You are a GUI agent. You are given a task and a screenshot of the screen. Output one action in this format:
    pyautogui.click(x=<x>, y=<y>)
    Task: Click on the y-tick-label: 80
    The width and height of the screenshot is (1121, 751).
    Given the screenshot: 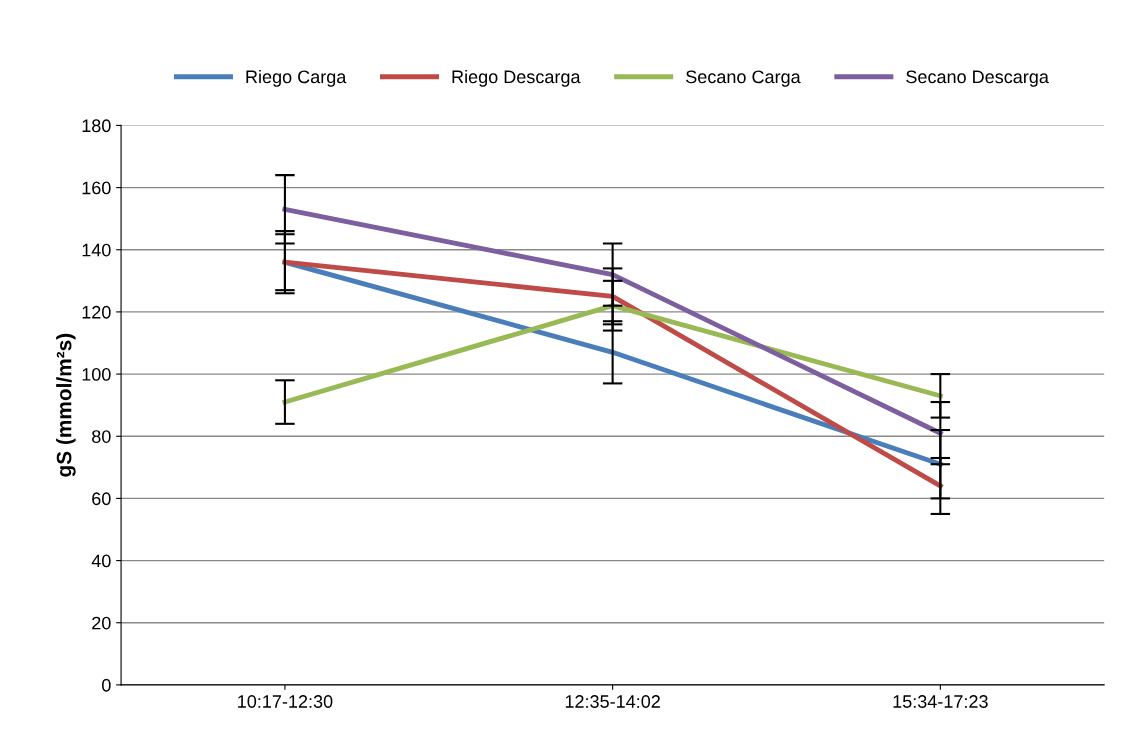 What is the action you would take?
    pyautogui.click(x=101, y=436)
    